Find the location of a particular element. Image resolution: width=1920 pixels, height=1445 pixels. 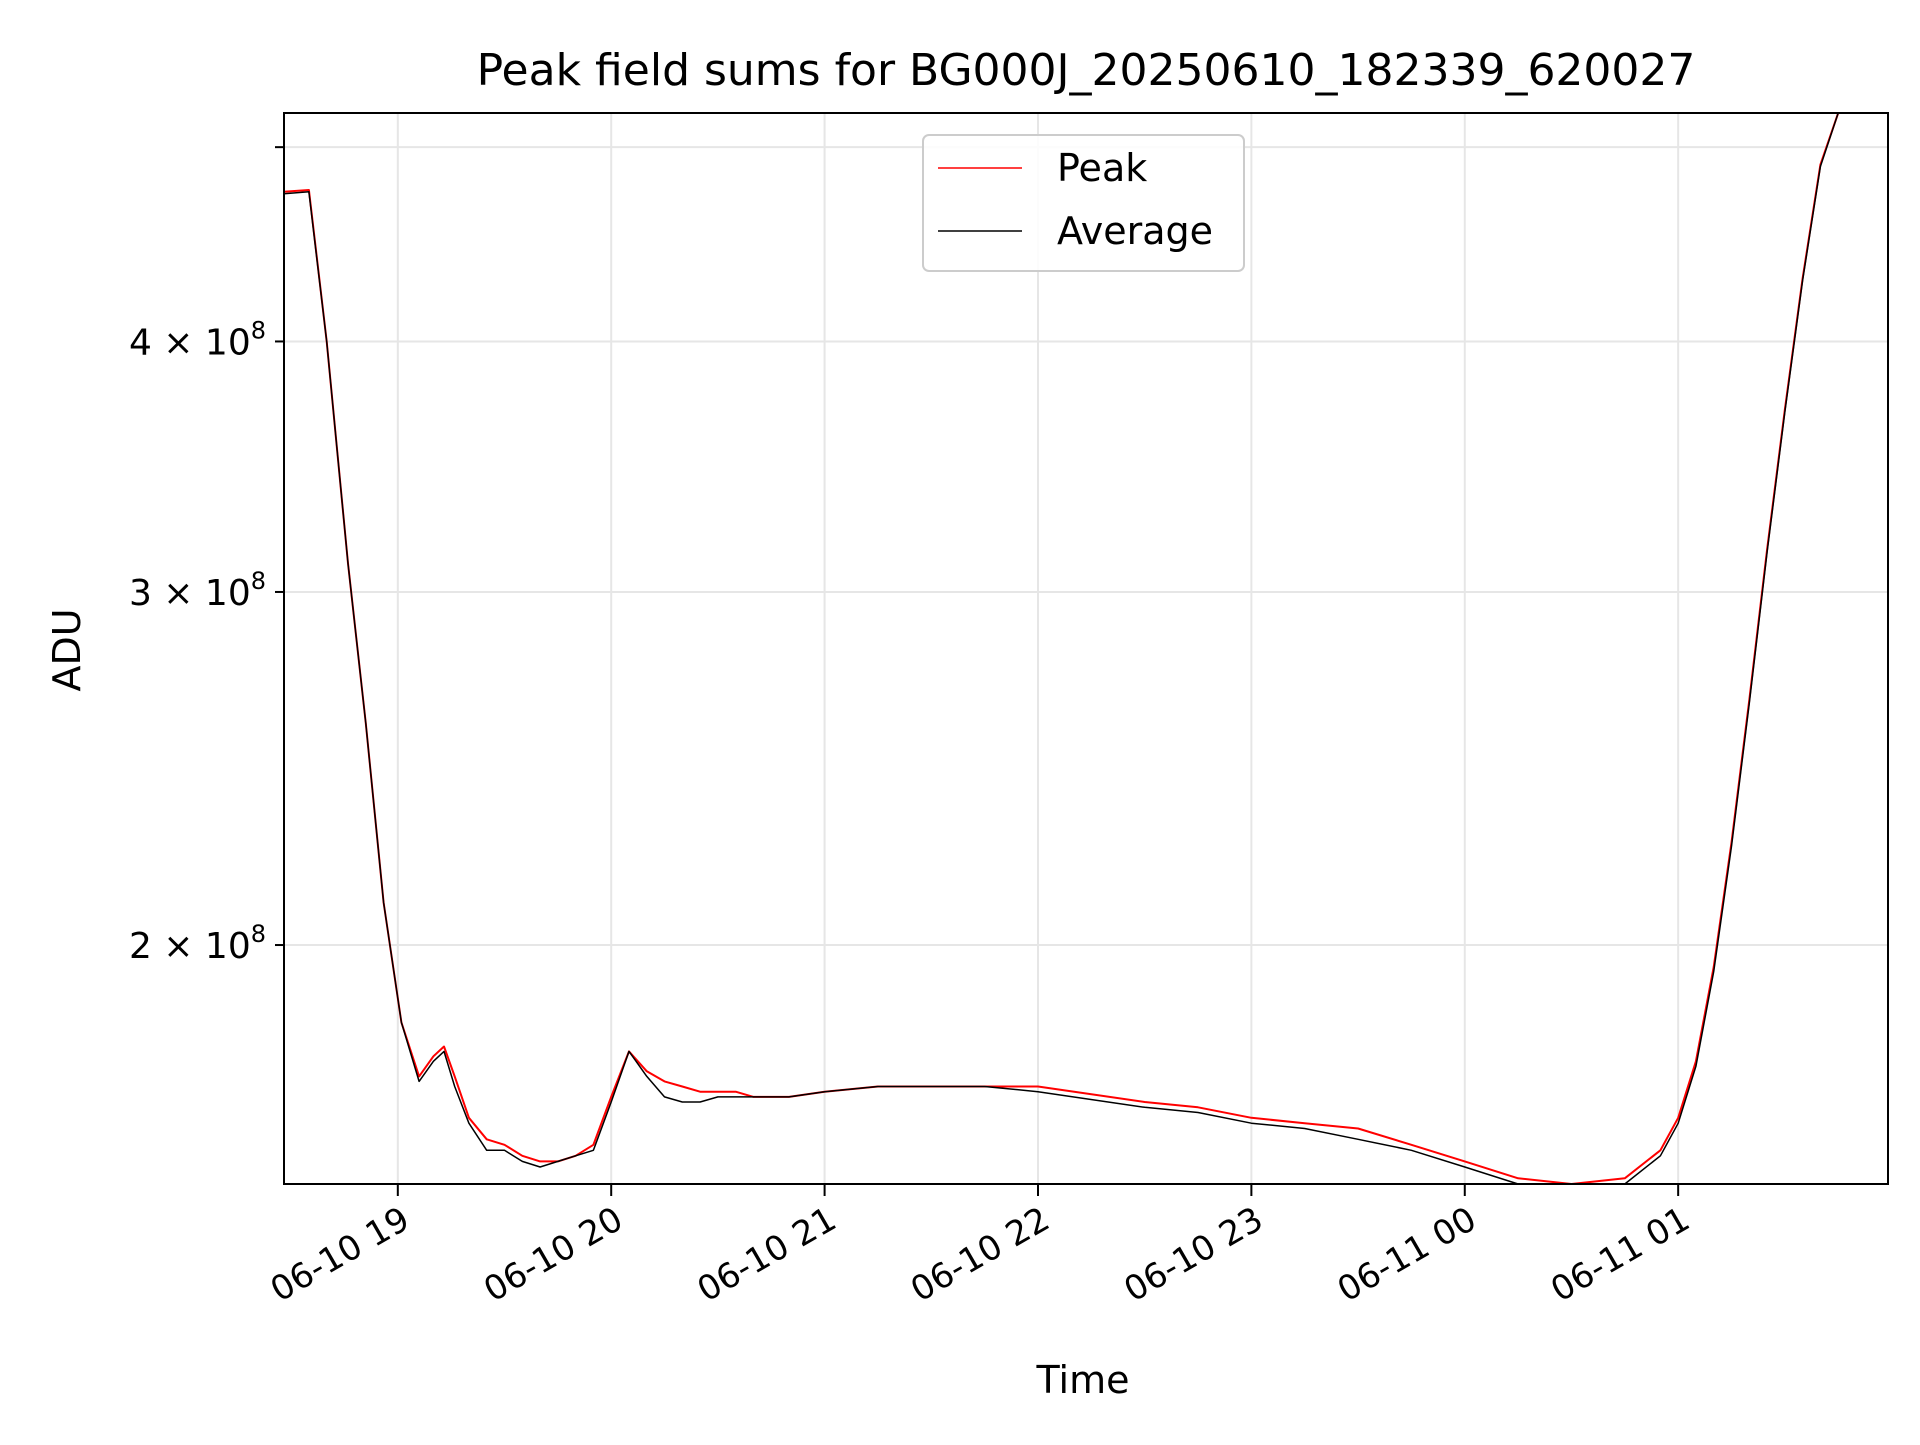

legend-box is located at coordinates (1083, 203).